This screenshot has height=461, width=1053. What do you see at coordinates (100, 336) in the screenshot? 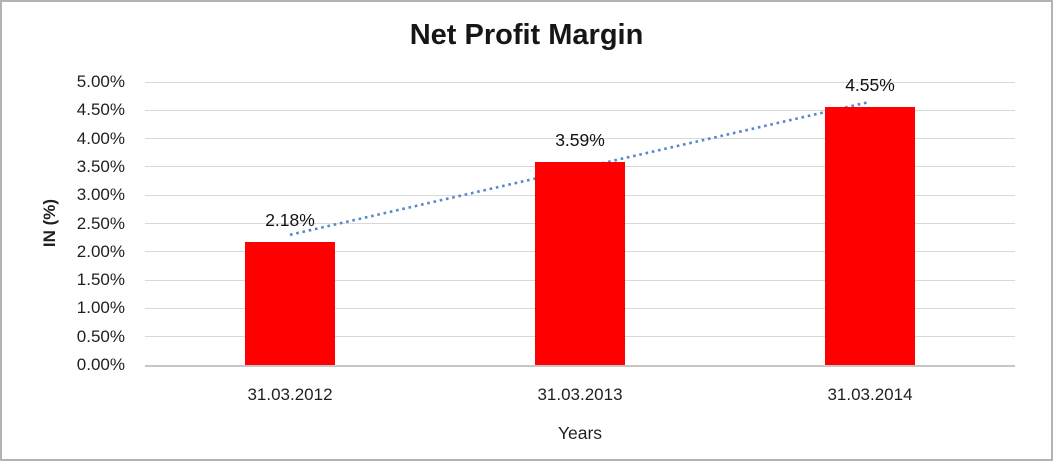
I see `y-tick-label: 0.50%` at bounding box center [100, 336].